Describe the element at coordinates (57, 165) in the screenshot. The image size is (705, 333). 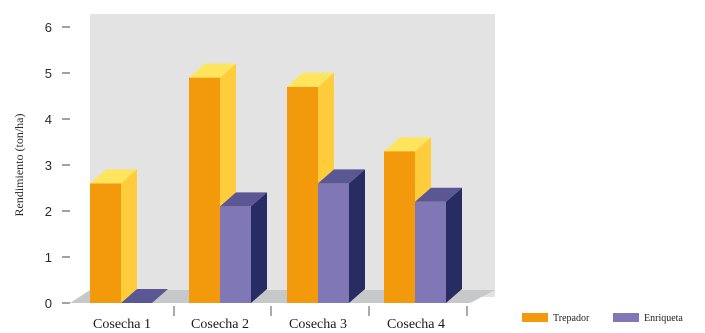
I see `y-axis: 0 1 2 3 4 5 6` at that location.